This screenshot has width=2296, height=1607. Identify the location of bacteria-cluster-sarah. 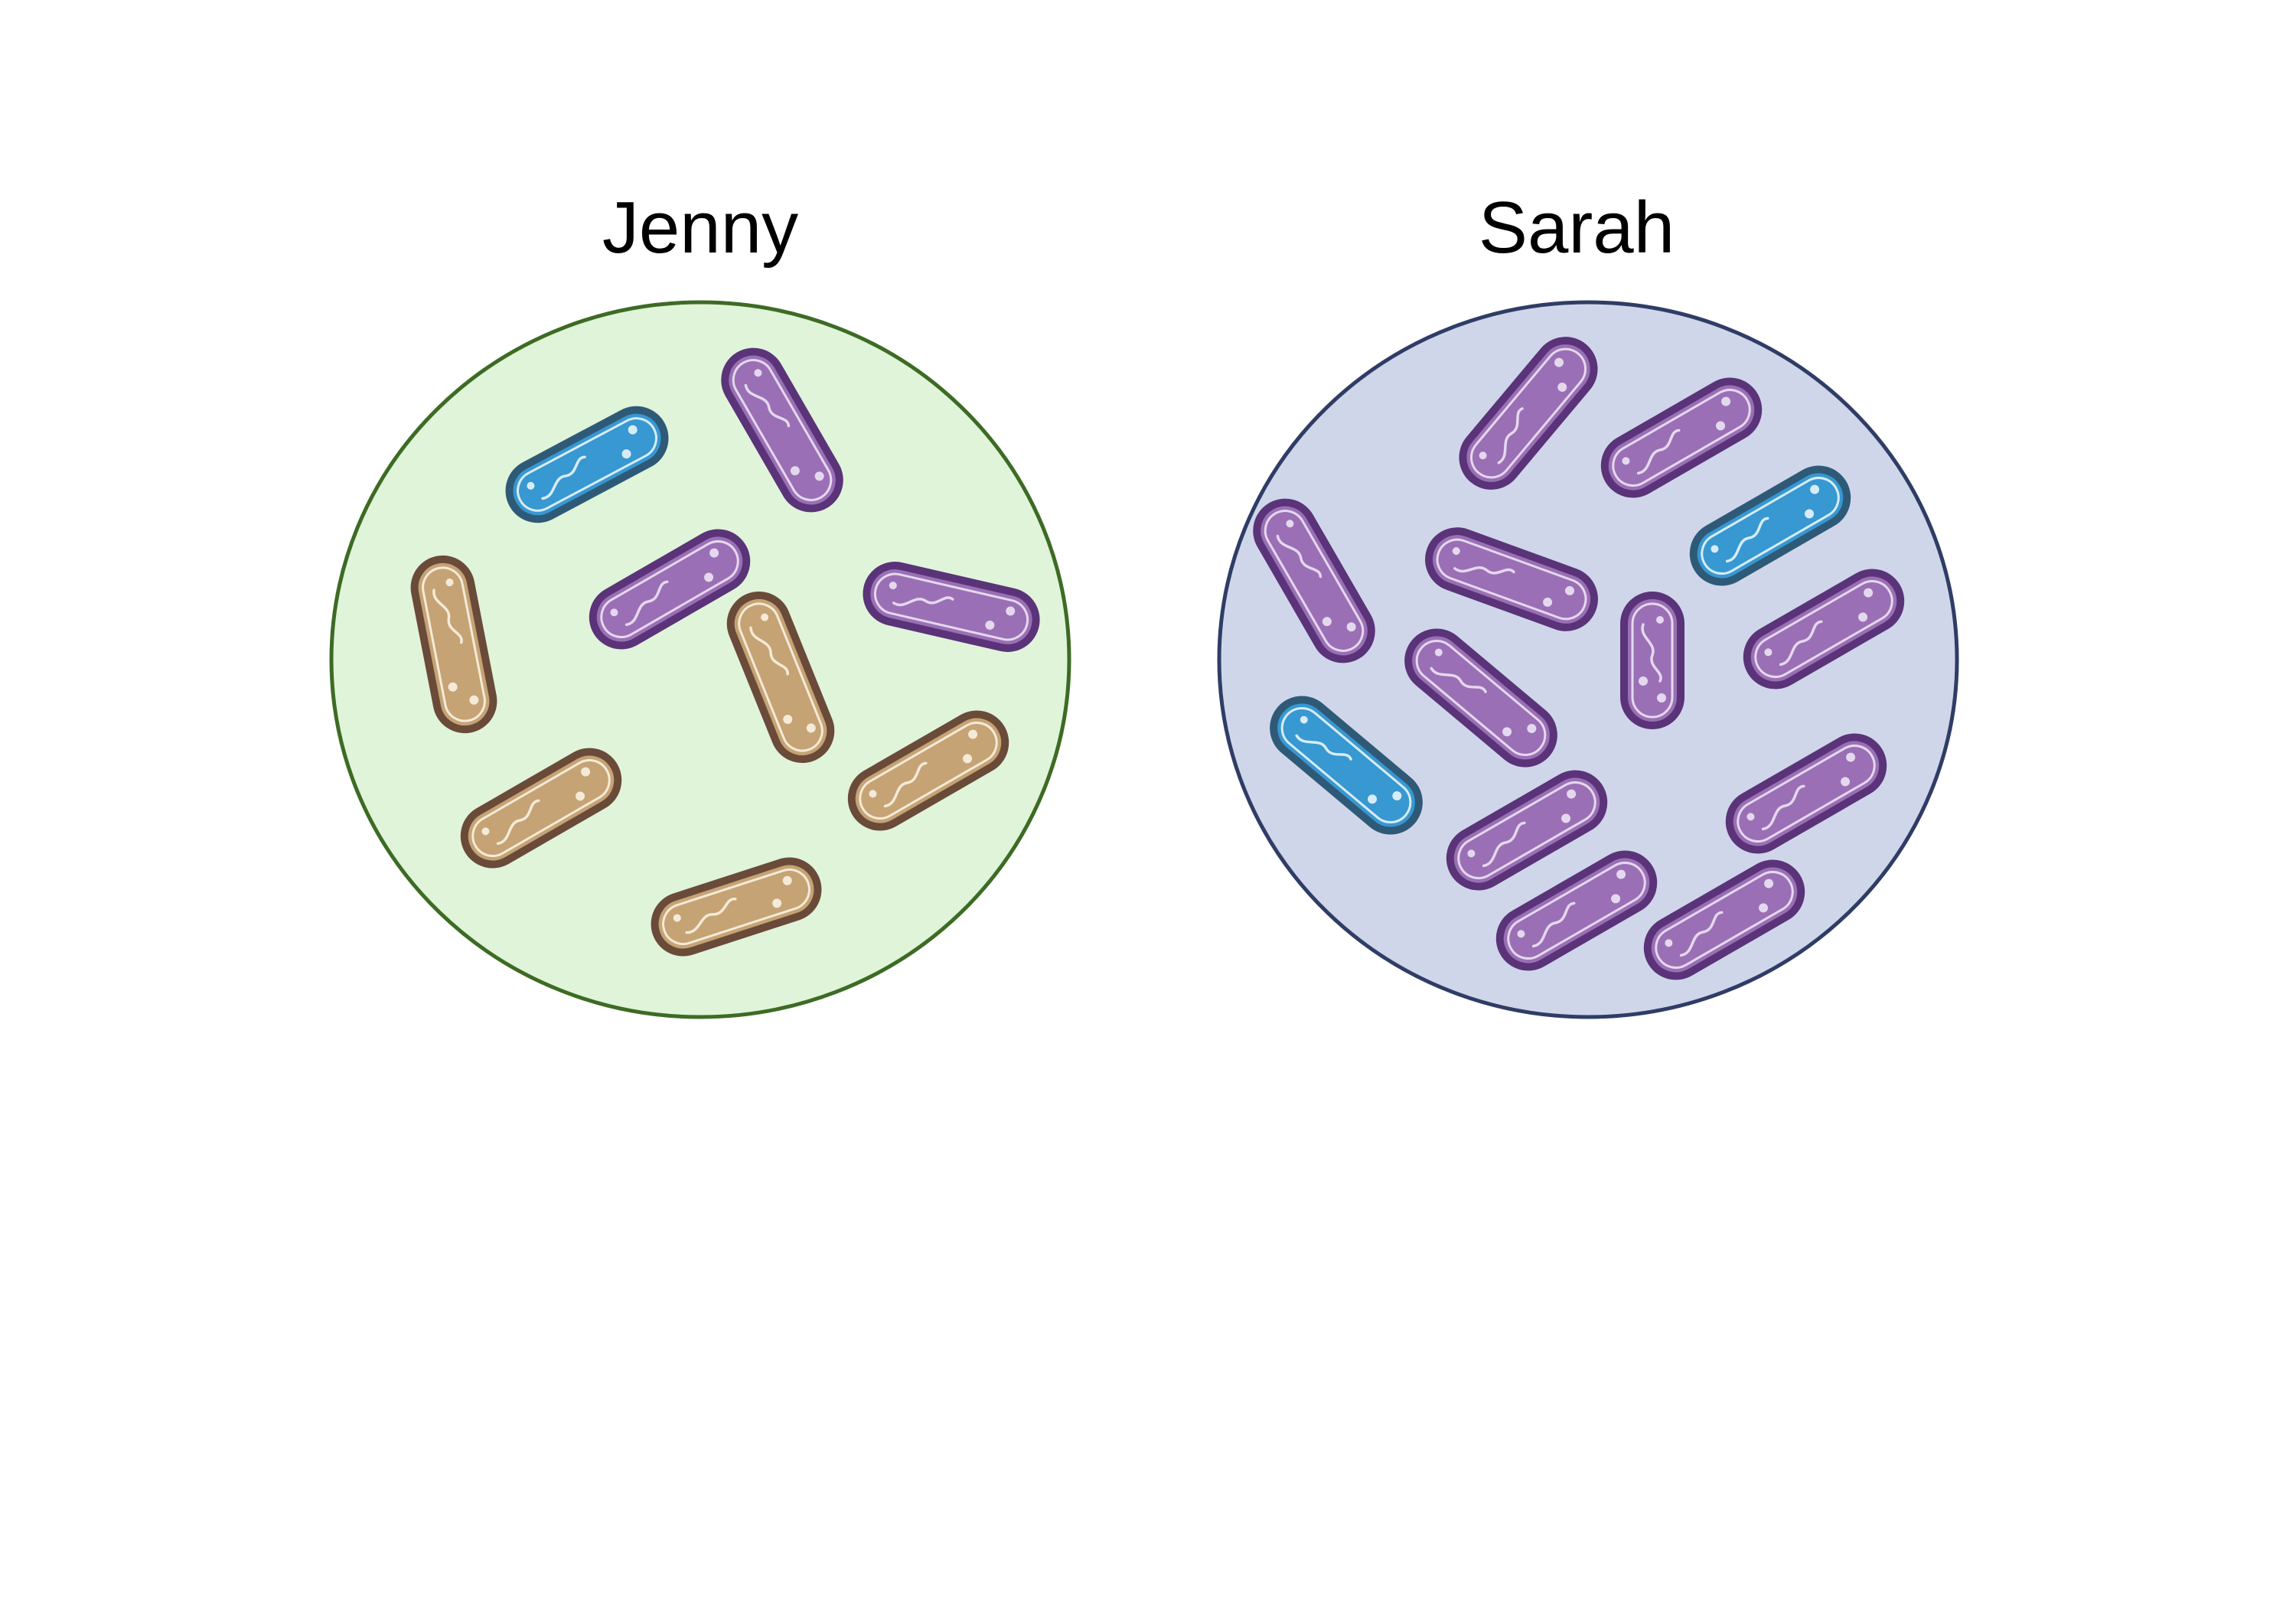
(1579, 658).